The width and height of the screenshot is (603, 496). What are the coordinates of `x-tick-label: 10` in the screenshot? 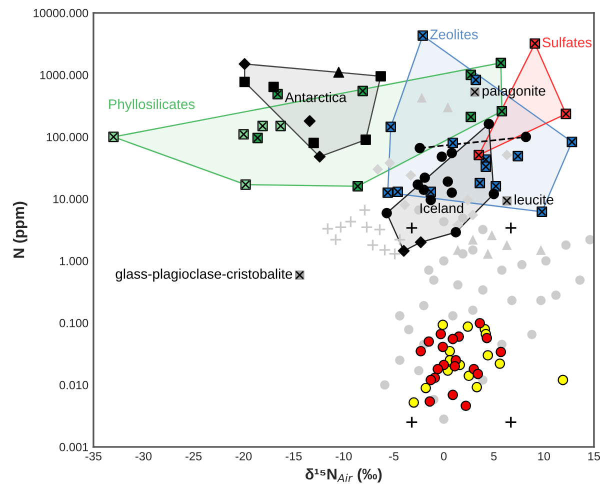 It's located at (544, 456).